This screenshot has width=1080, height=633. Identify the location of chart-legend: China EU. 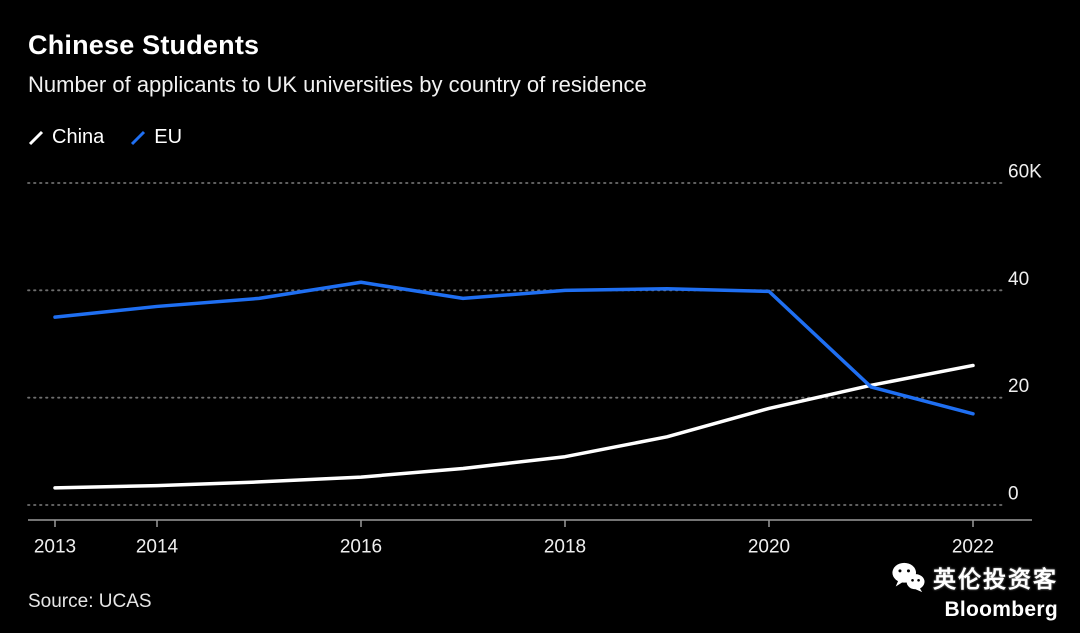
(105, 137).